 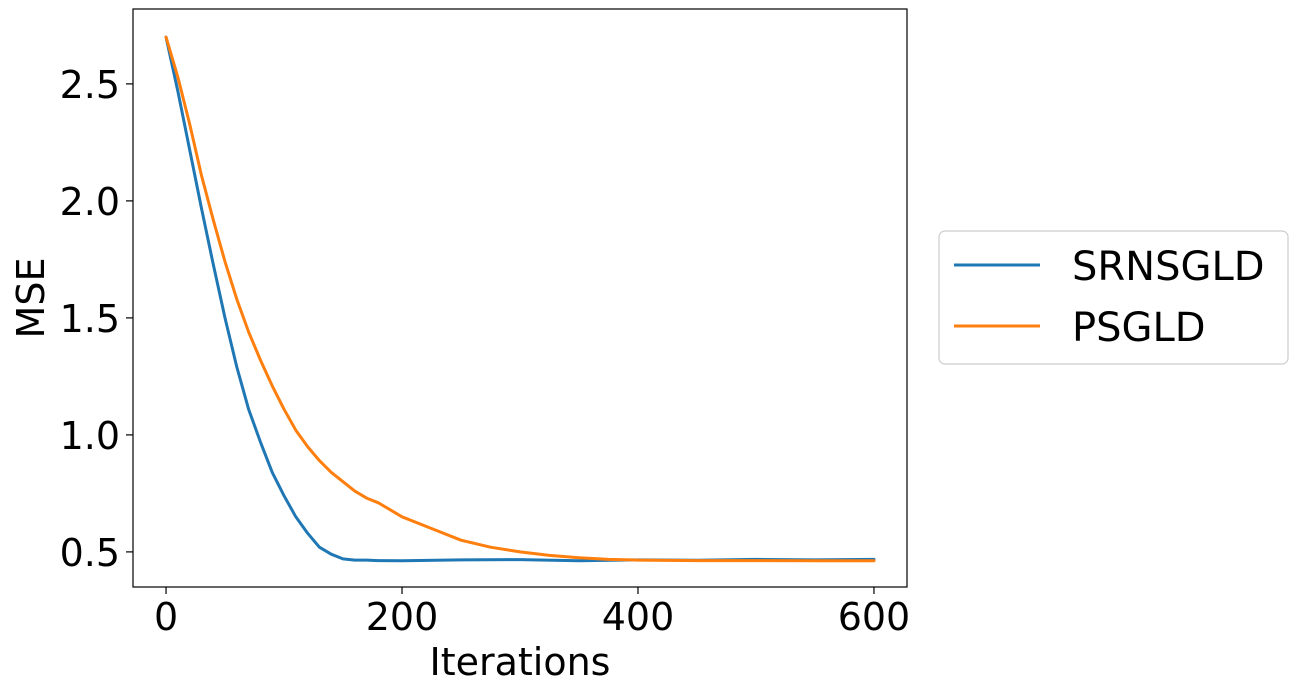 What do you see at coordinates (90, 319) in the screenshot?
I see `y-tick-label: 1.5` at bounding box center [90, 319].